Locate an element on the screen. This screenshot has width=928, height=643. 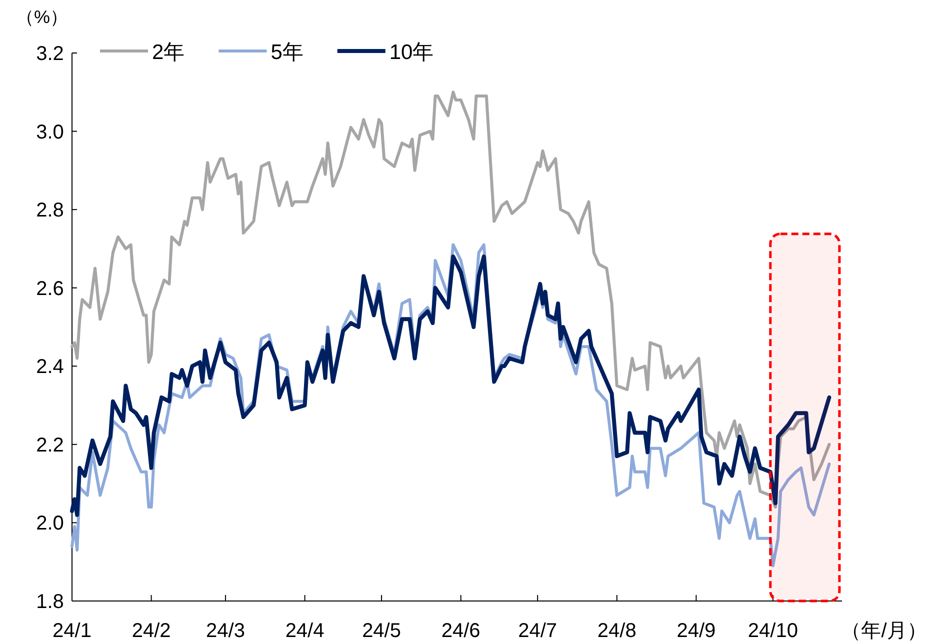
x-tick-label: 24/9 is located at coordinates (696, 631).